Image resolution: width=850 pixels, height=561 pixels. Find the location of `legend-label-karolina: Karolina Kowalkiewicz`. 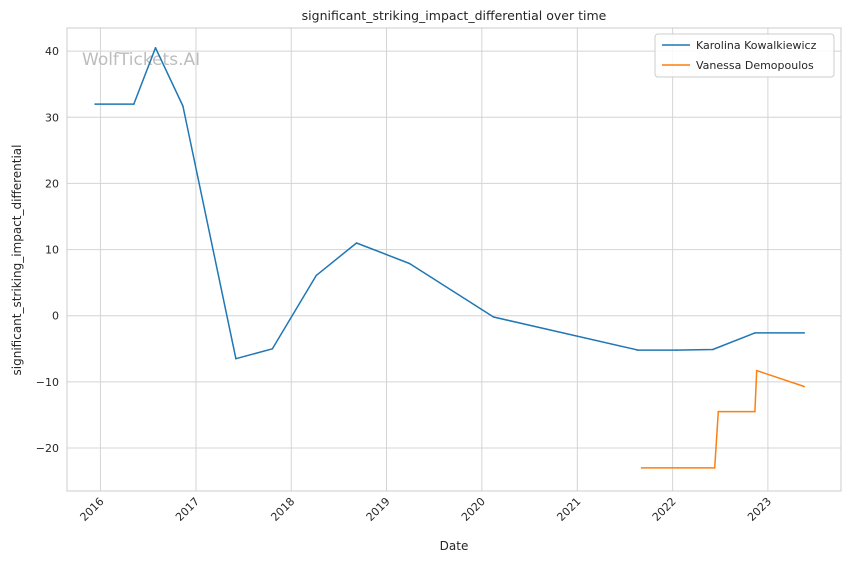

legend-label-karolina: Karolina Kowalkiewicz is located at coordinates (756, 45).